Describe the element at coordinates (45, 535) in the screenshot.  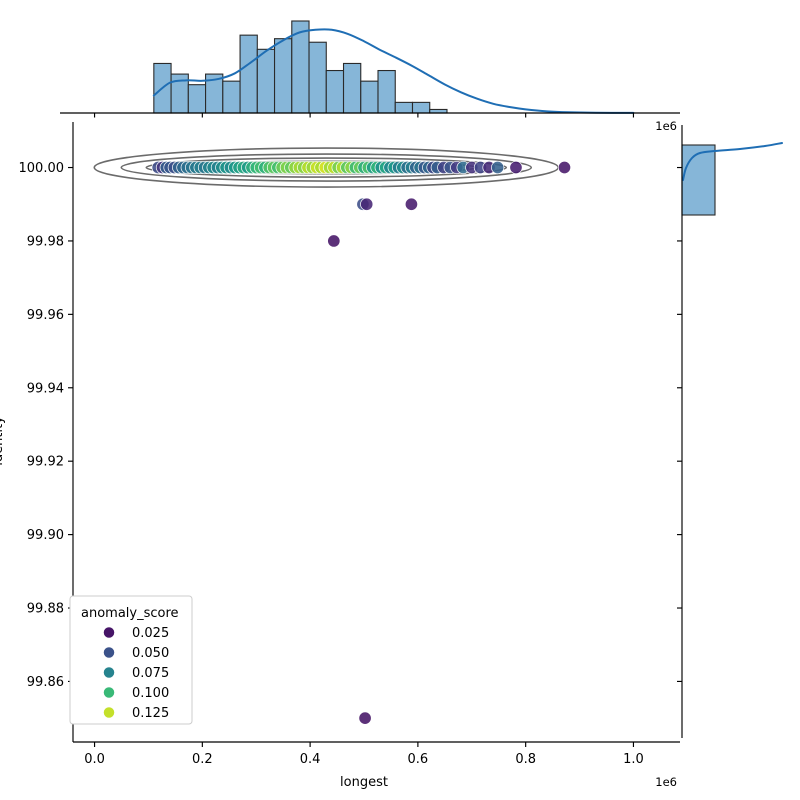
I see `y-tick-label: 99.90` at that location.